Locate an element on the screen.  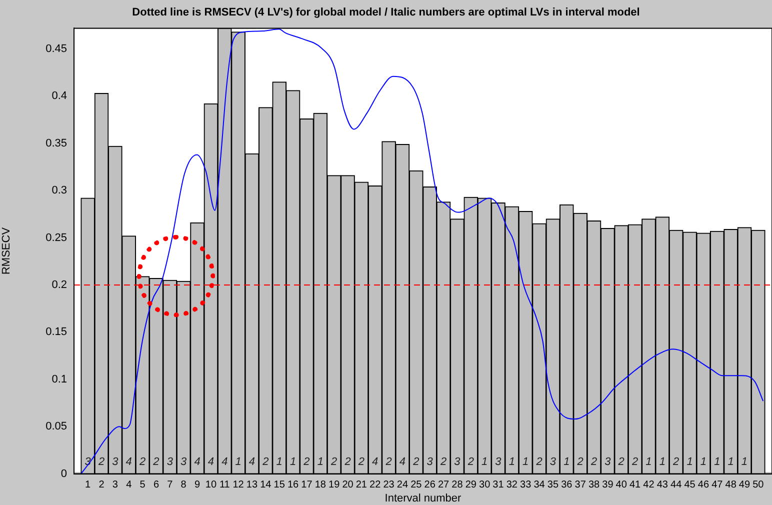
x-tick-label: 17 is located at coordinates (307, 485).